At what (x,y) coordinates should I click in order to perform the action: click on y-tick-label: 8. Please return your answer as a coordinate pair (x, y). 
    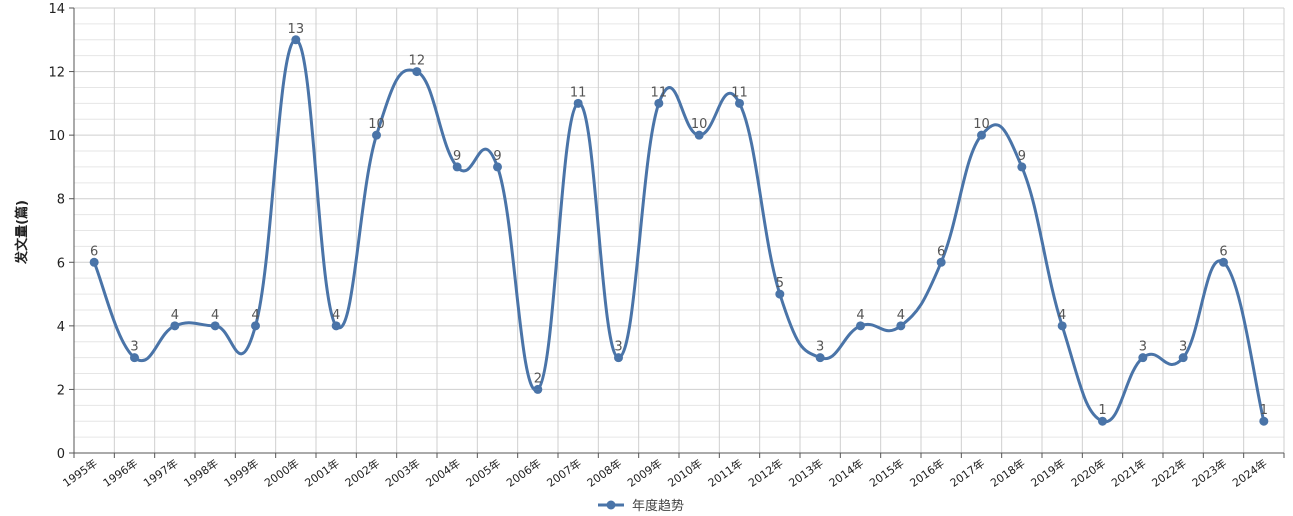
    Looking at the image, I should click on (61, 200).